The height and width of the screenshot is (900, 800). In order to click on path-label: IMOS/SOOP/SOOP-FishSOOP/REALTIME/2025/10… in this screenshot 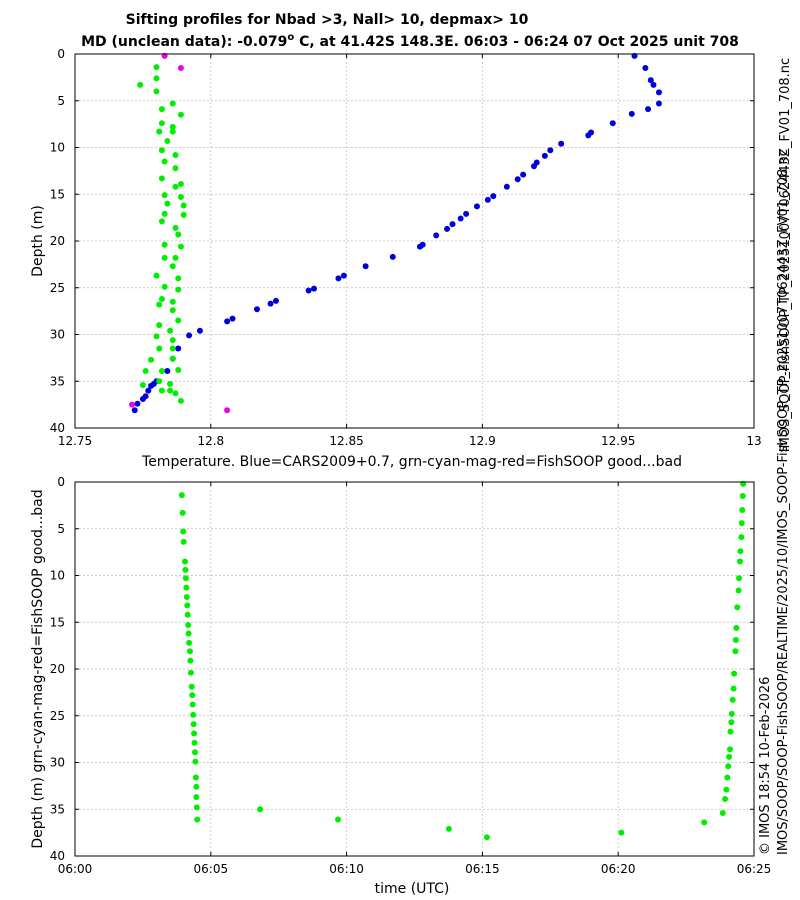, I will do `click(783, 502)`.